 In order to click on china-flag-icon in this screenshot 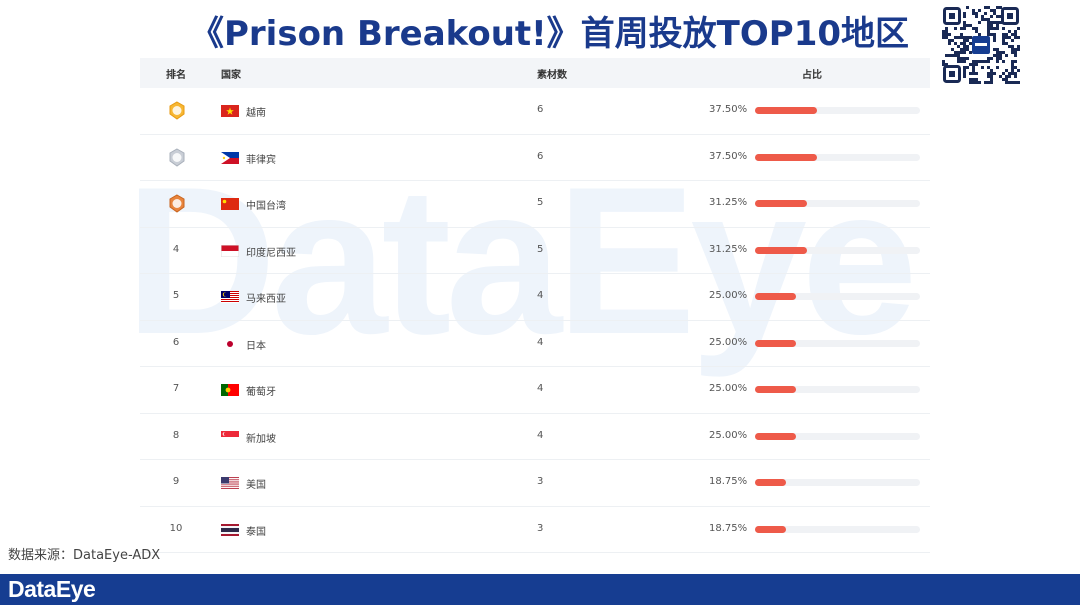, I will do `click(230, 204)`.